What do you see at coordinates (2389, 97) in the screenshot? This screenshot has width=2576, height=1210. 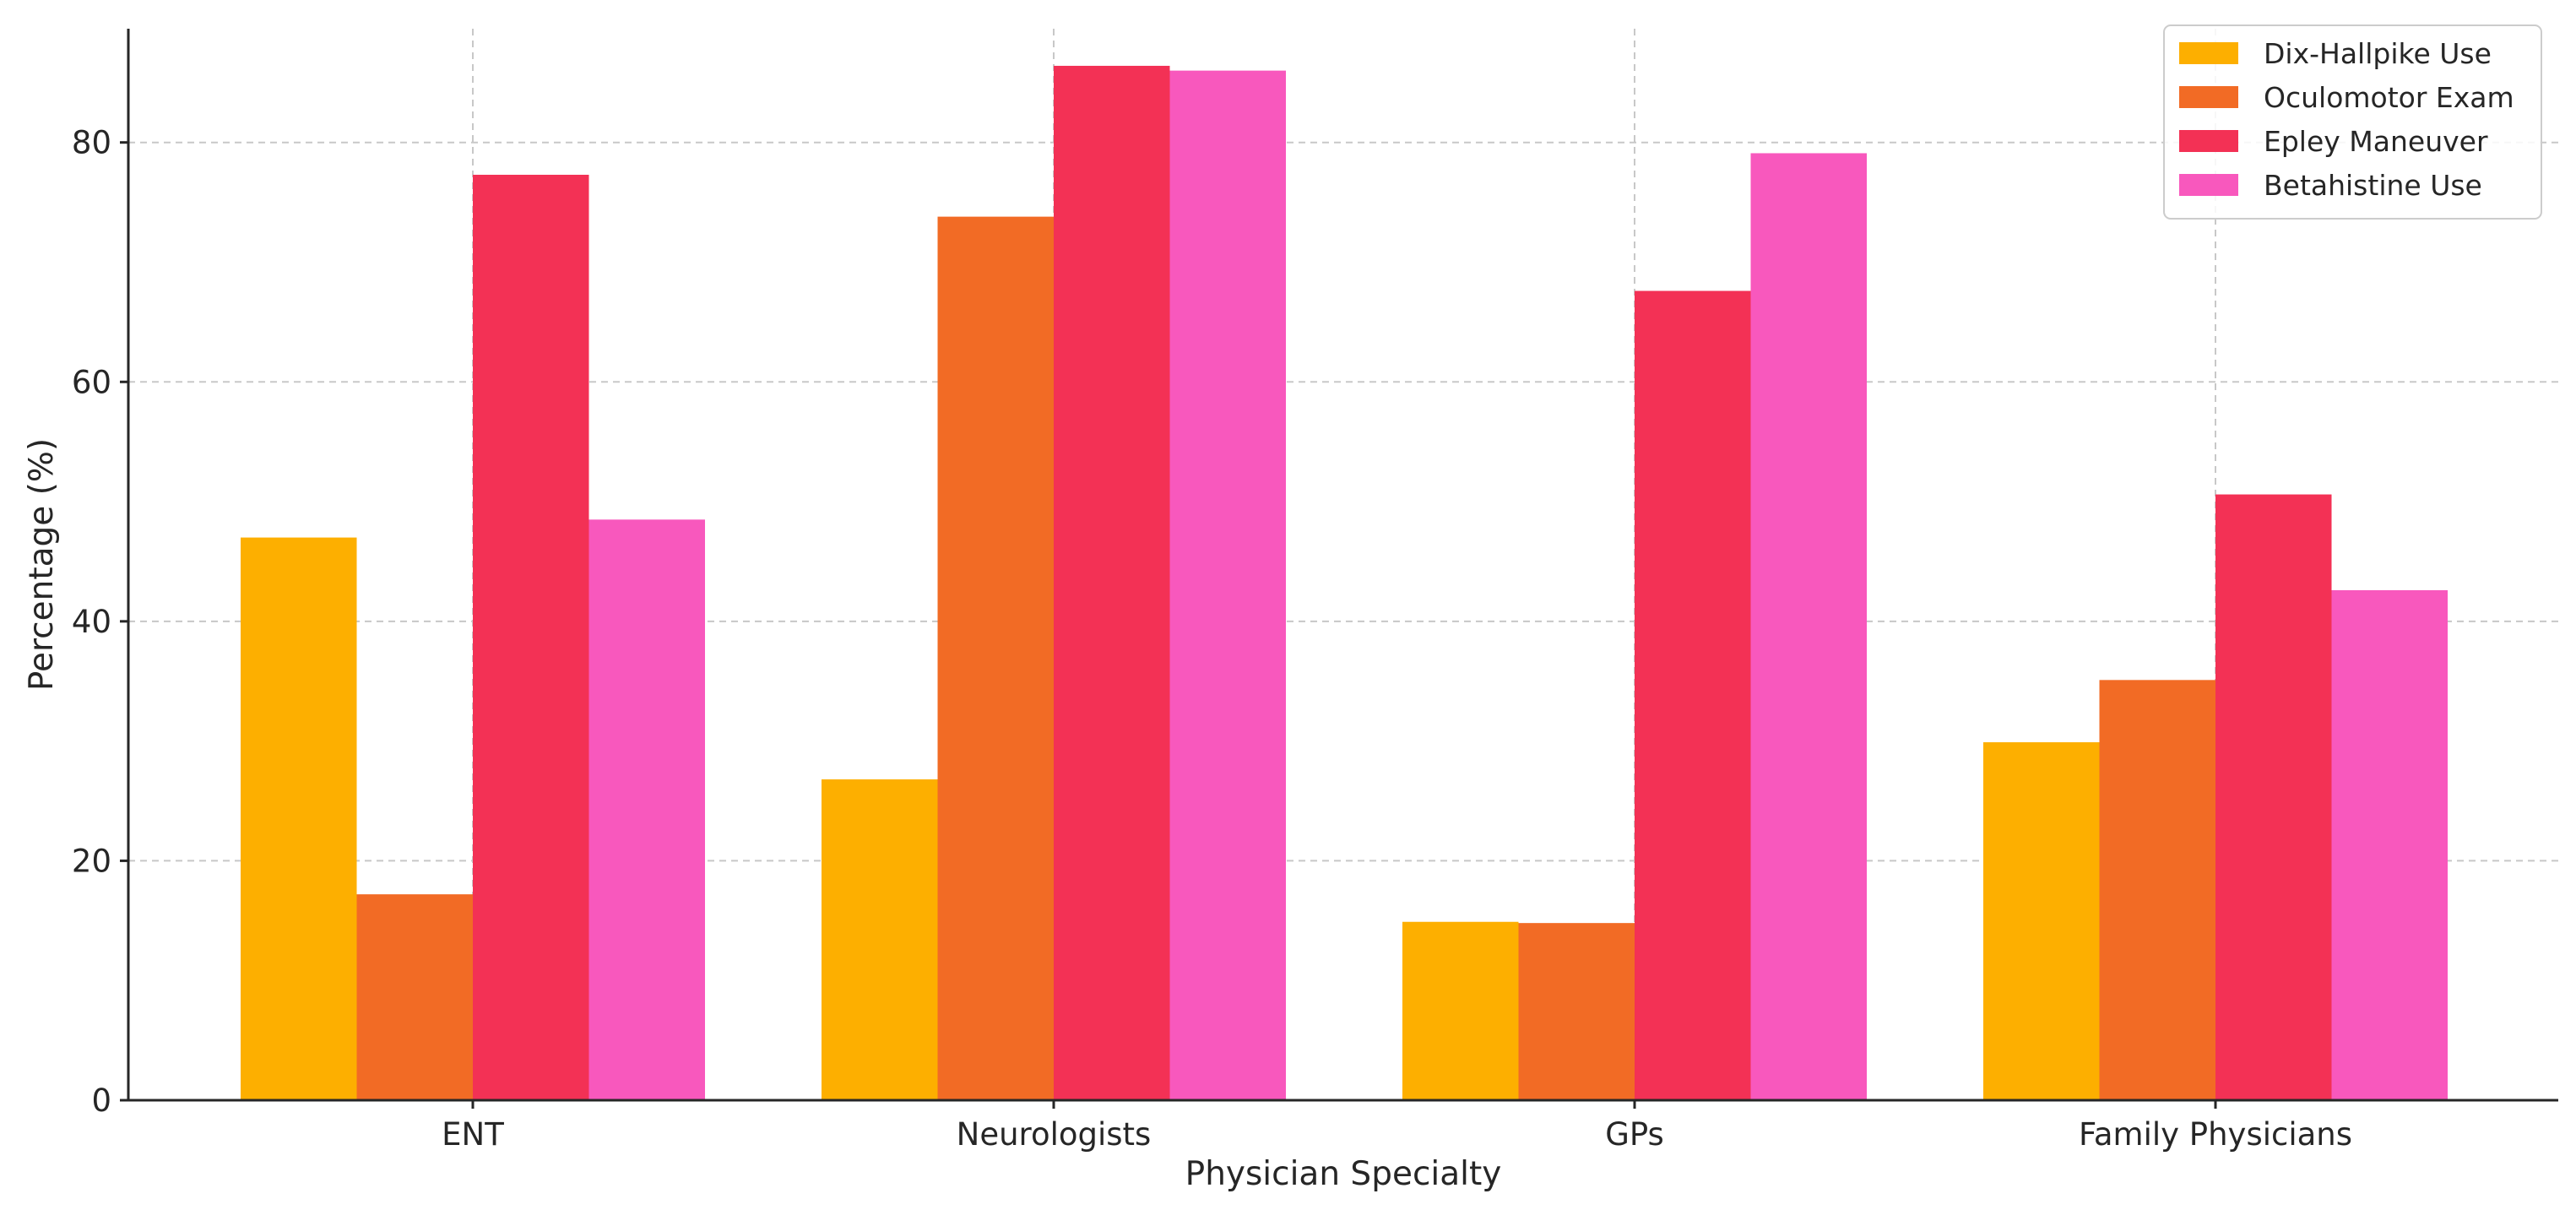 I see `legend-label: Oculomotor Exam` at bounding box center [2389, 97].